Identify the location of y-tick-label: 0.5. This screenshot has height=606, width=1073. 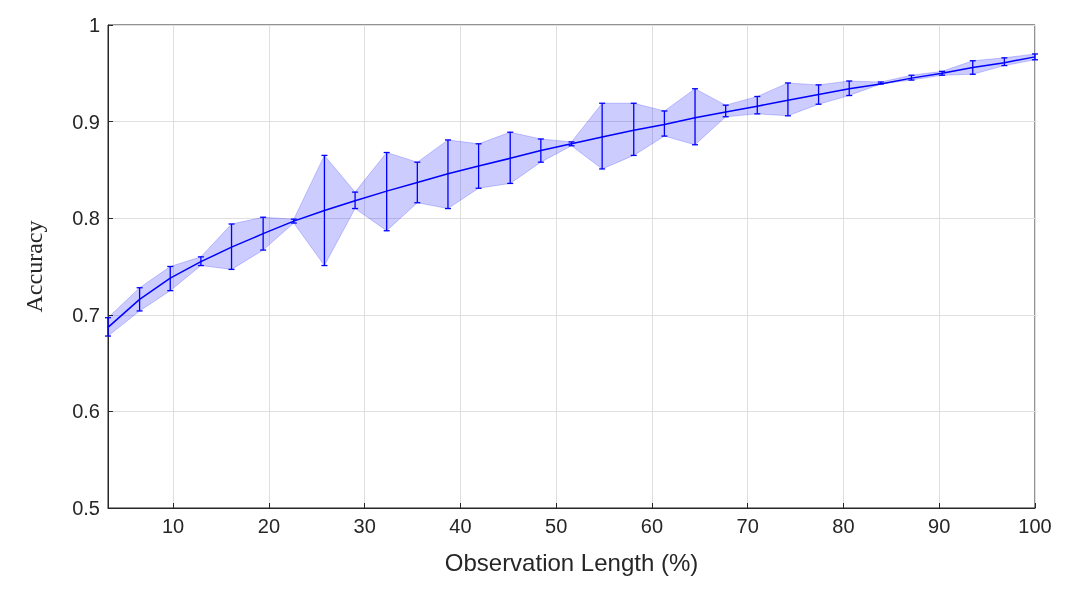
(86, 508).